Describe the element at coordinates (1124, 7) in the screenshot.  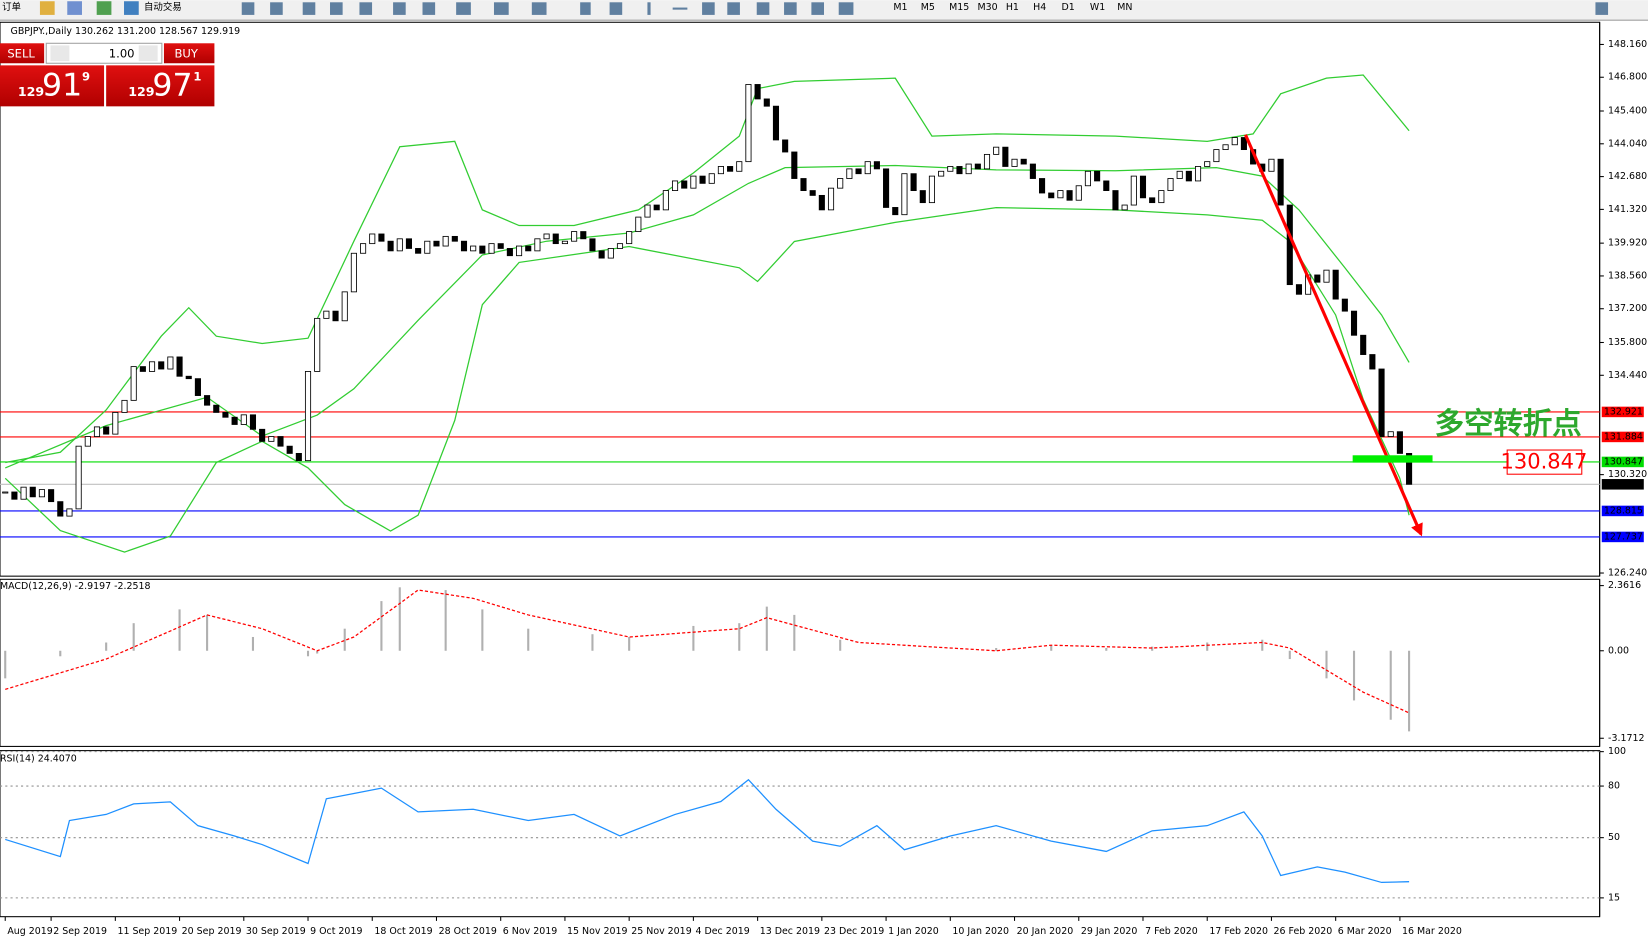
I see `timeframe-button: MN` at that location.